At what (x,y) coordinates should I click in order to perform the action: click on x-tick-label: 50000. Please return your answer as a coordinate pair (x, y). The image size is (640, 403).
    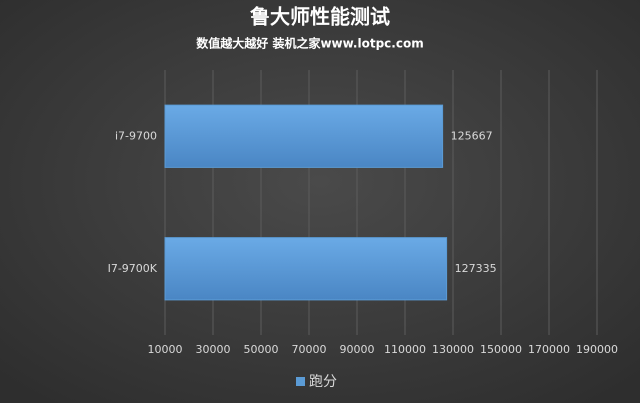
    Looking at the image, I should click on (261, 349).